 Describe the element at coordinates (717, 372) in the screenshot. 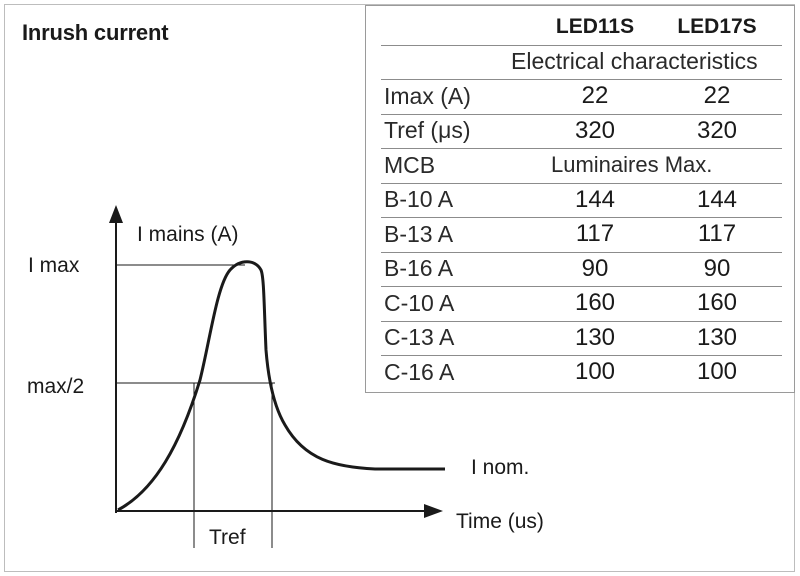

I see `value-led17s: 100` at that location.